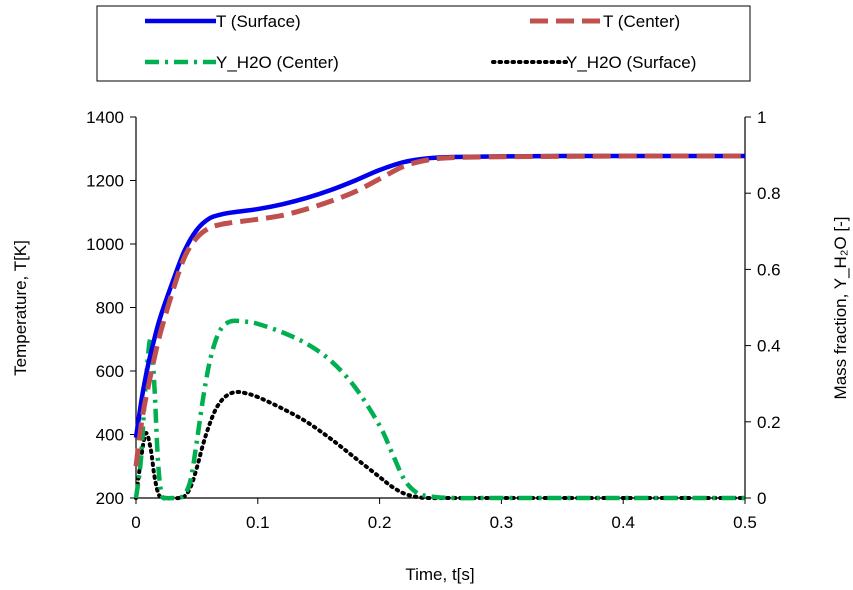  Describe the element at coordinates (380, 522) in the screenshot. I see `x-tick-label: 0.2` at that location.